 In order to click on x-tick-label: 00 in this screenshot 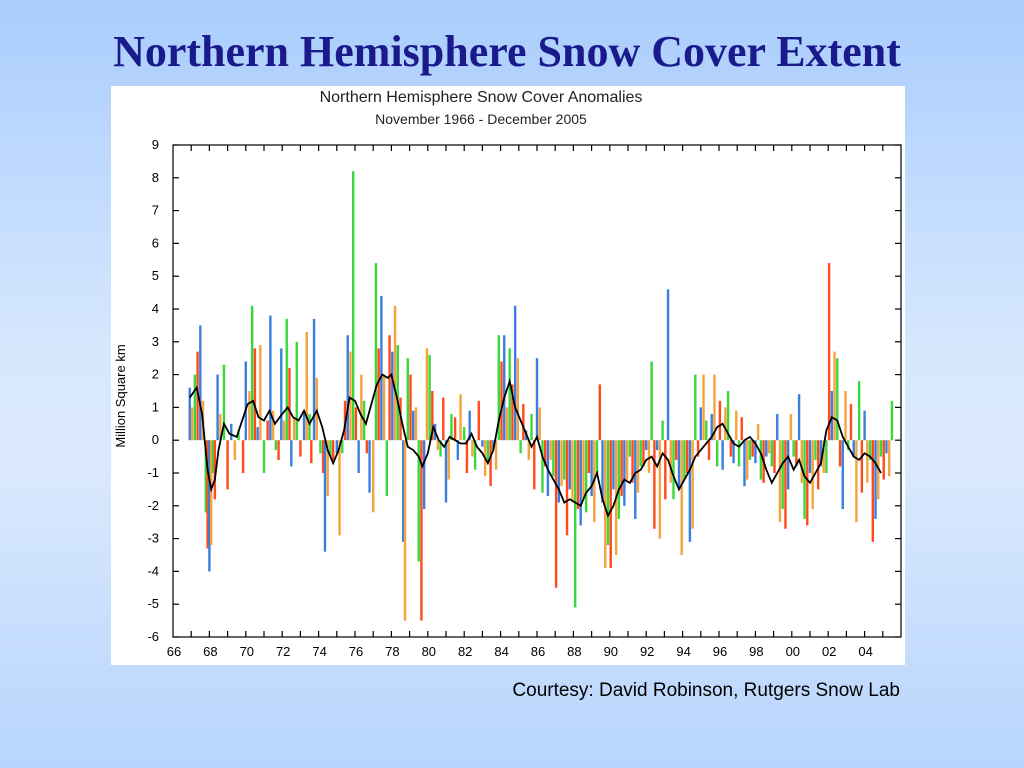, I will do `click(793, 651)`.